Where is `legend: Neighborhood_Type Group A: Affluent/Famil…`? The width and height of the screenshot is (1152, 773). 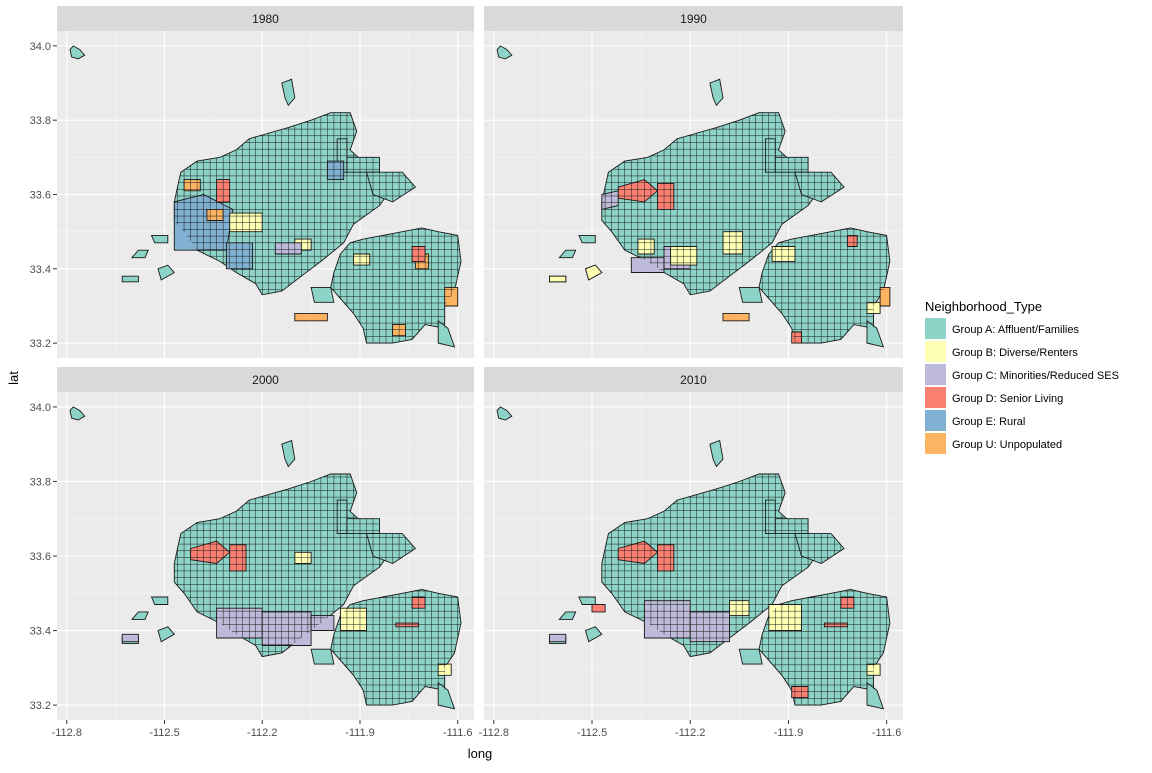 legend: Neighborhood_Type Group A: Affluent/Famil… is located at coordinates (1022, 376).